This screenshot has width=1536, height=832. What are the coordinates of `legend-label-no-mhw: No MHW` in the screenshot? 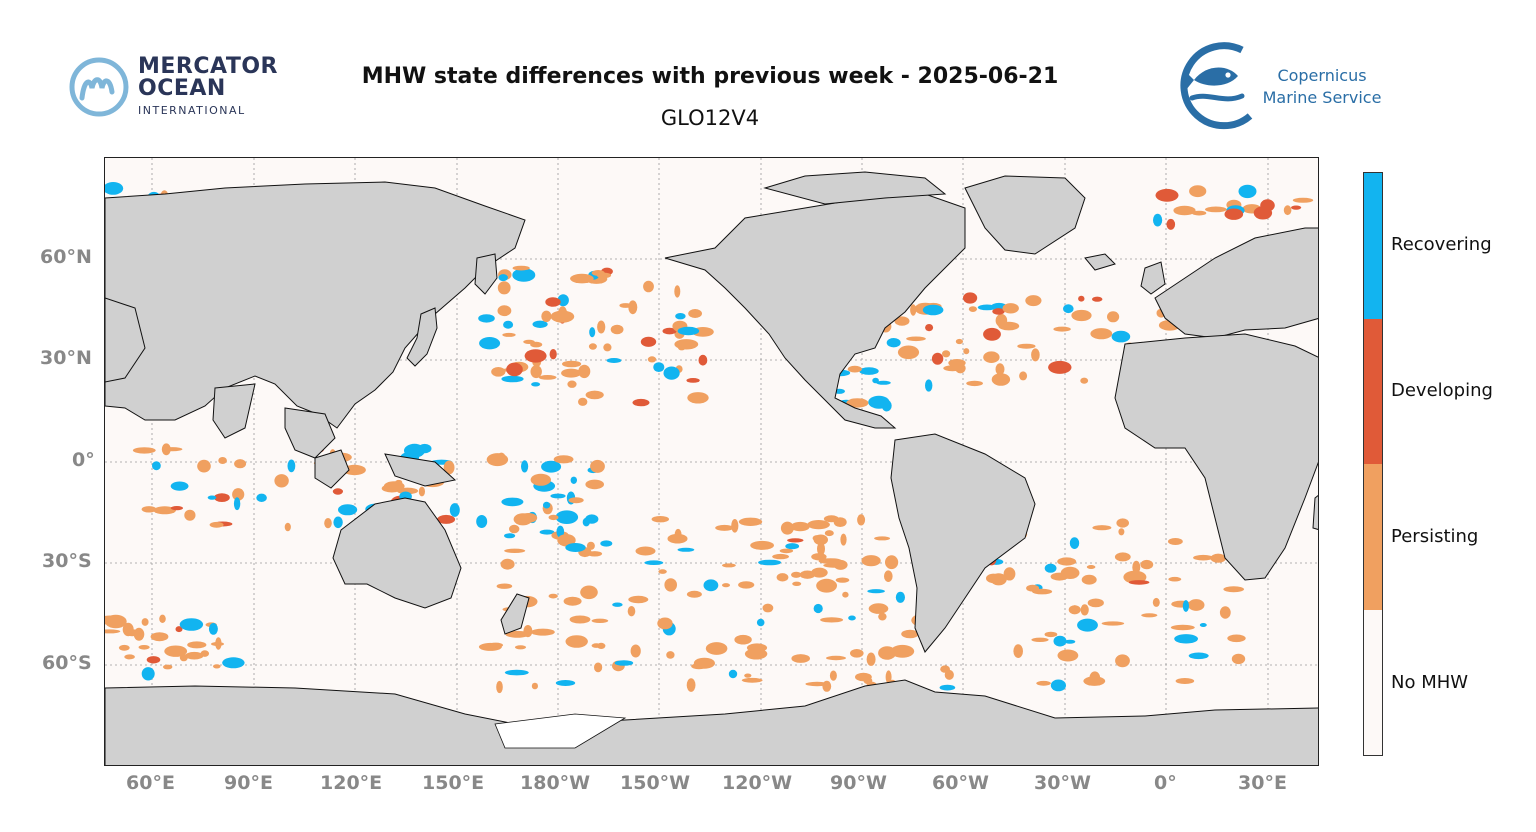 It's located at (1430, 682).